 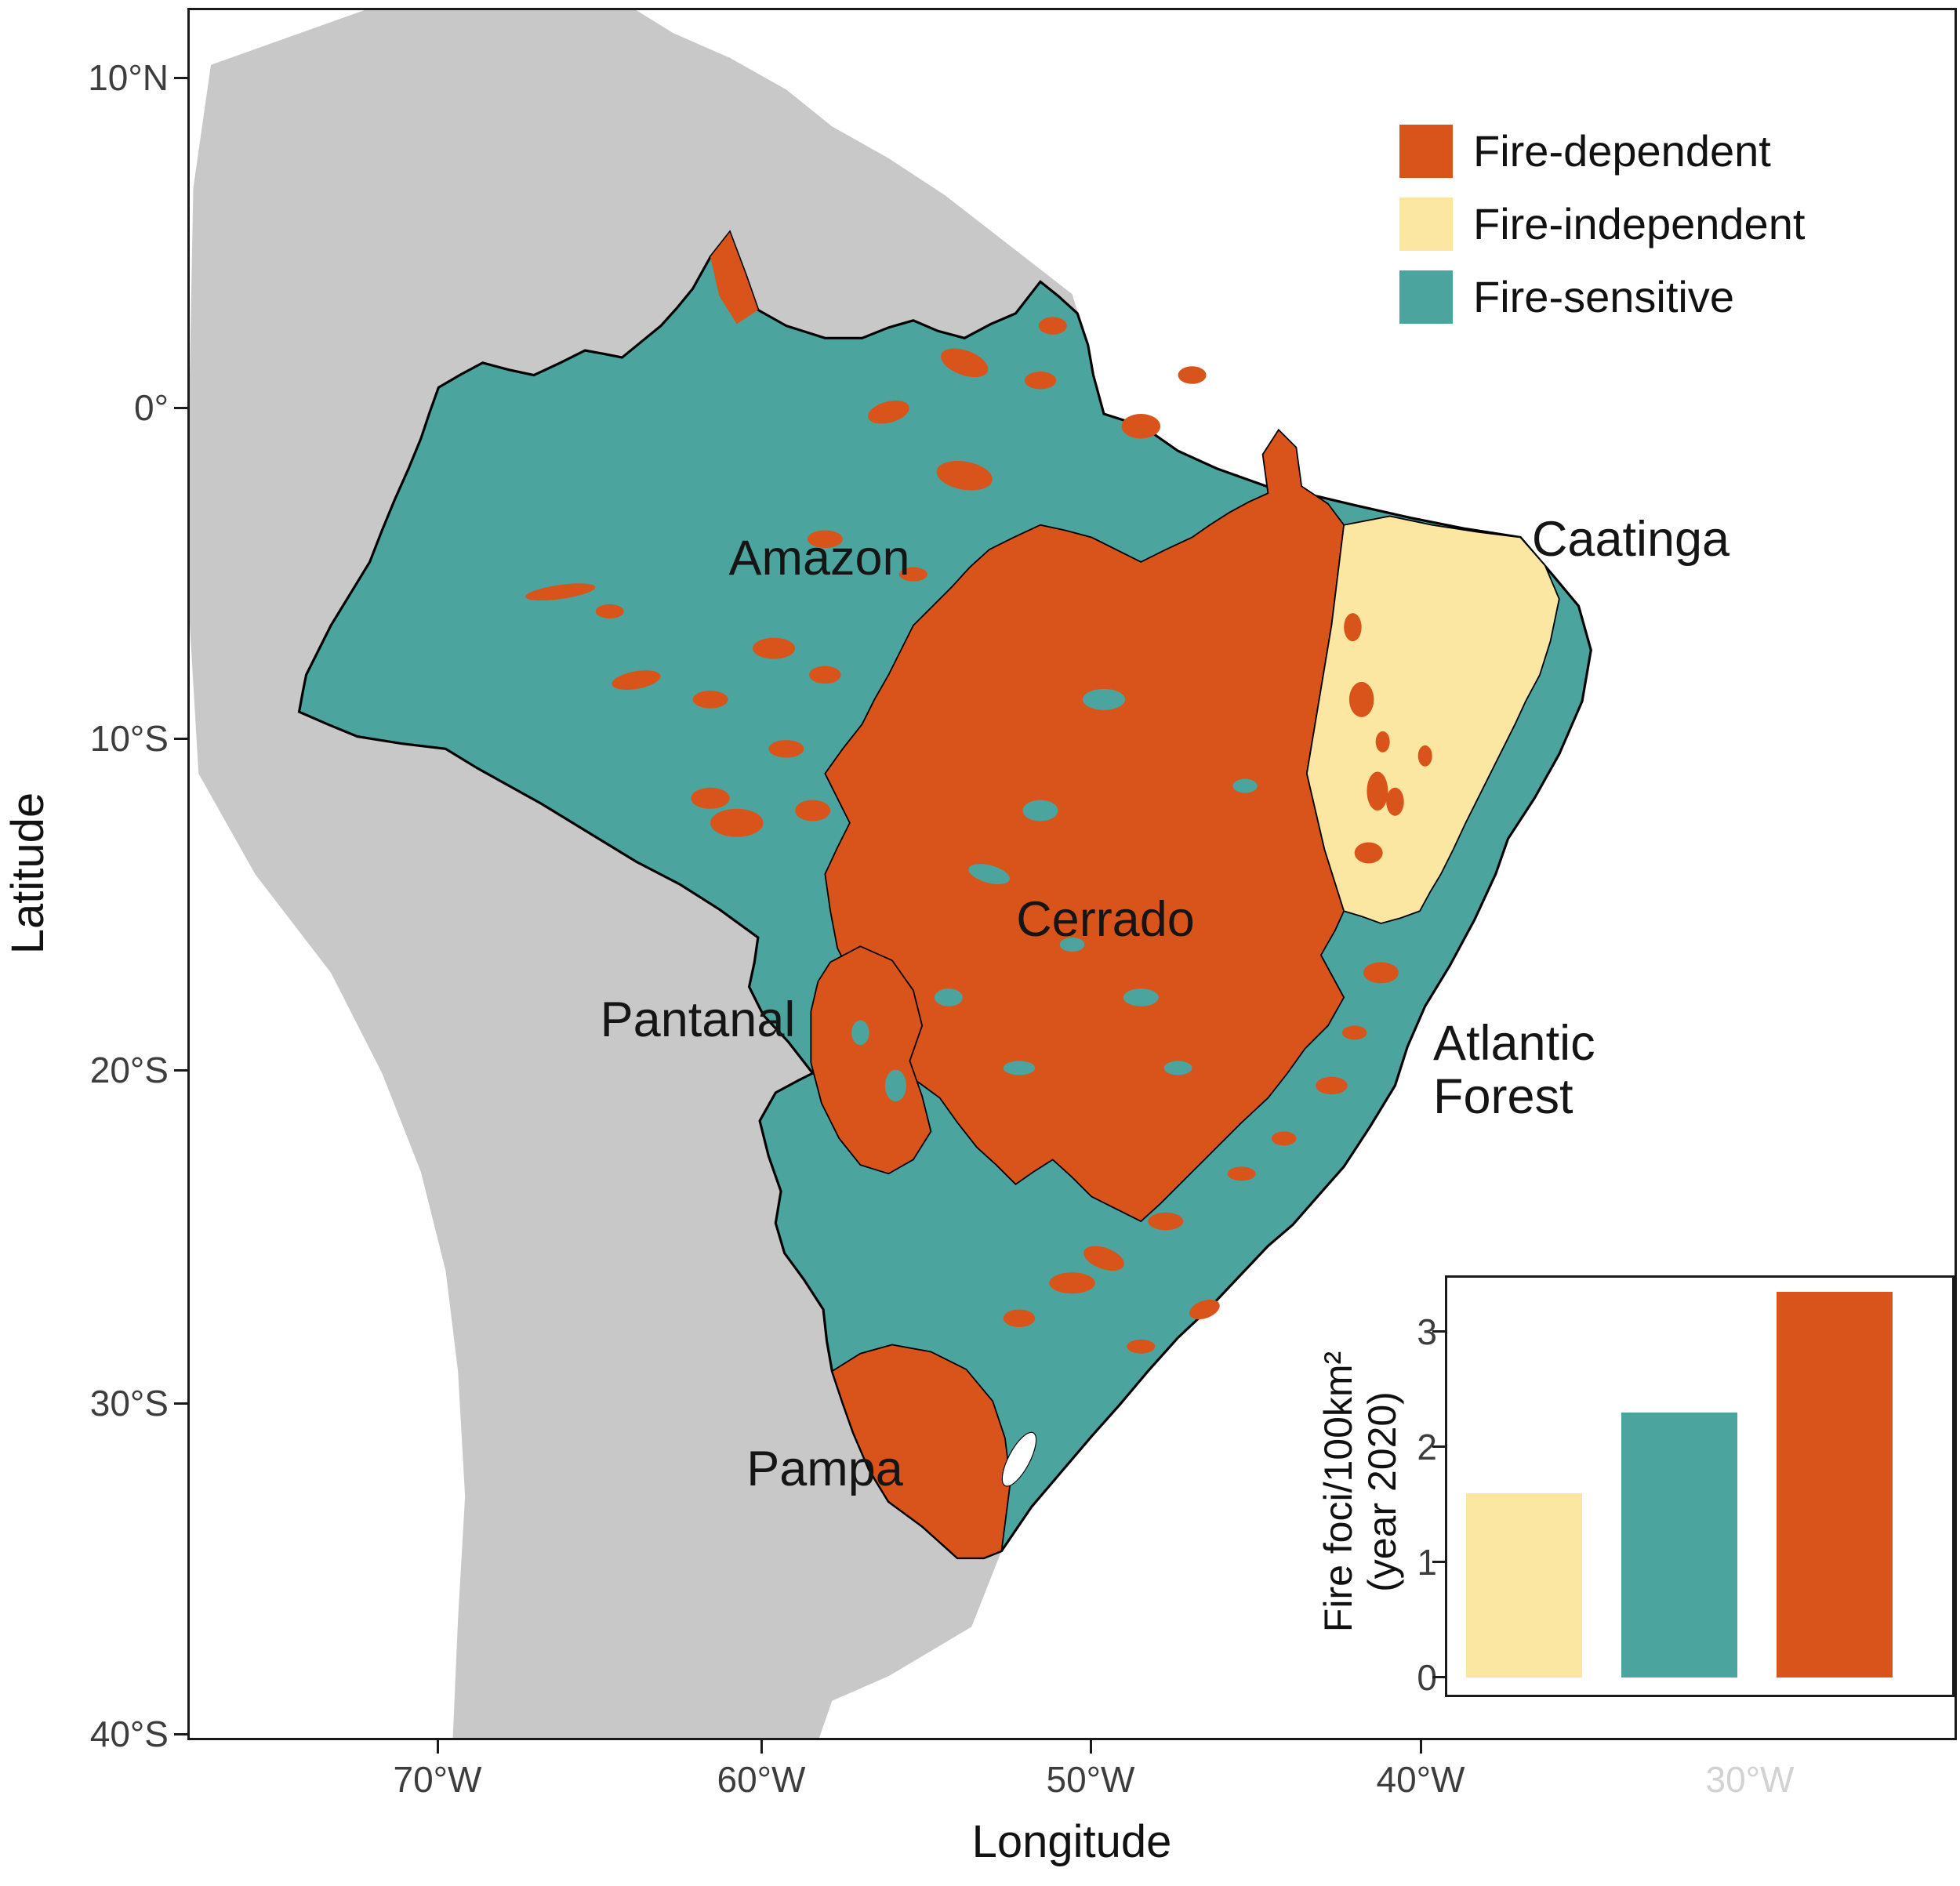 What do you see at coordinates (129, 738) in the screenshot?
I see `y-tick-label: 10°S` at bounding box center [129, 738].